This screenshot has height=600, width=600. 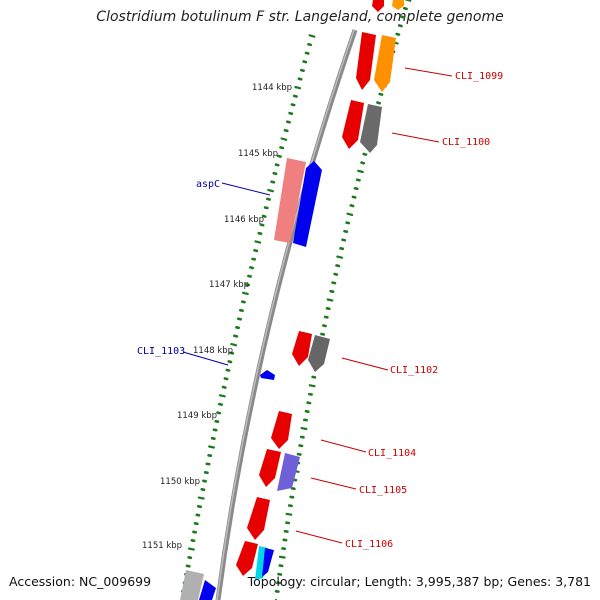 What do you see at coordinates (369, 544) in the screenshot?
I see `gene-label: CLI_1106` at bounding box center [369, 544].